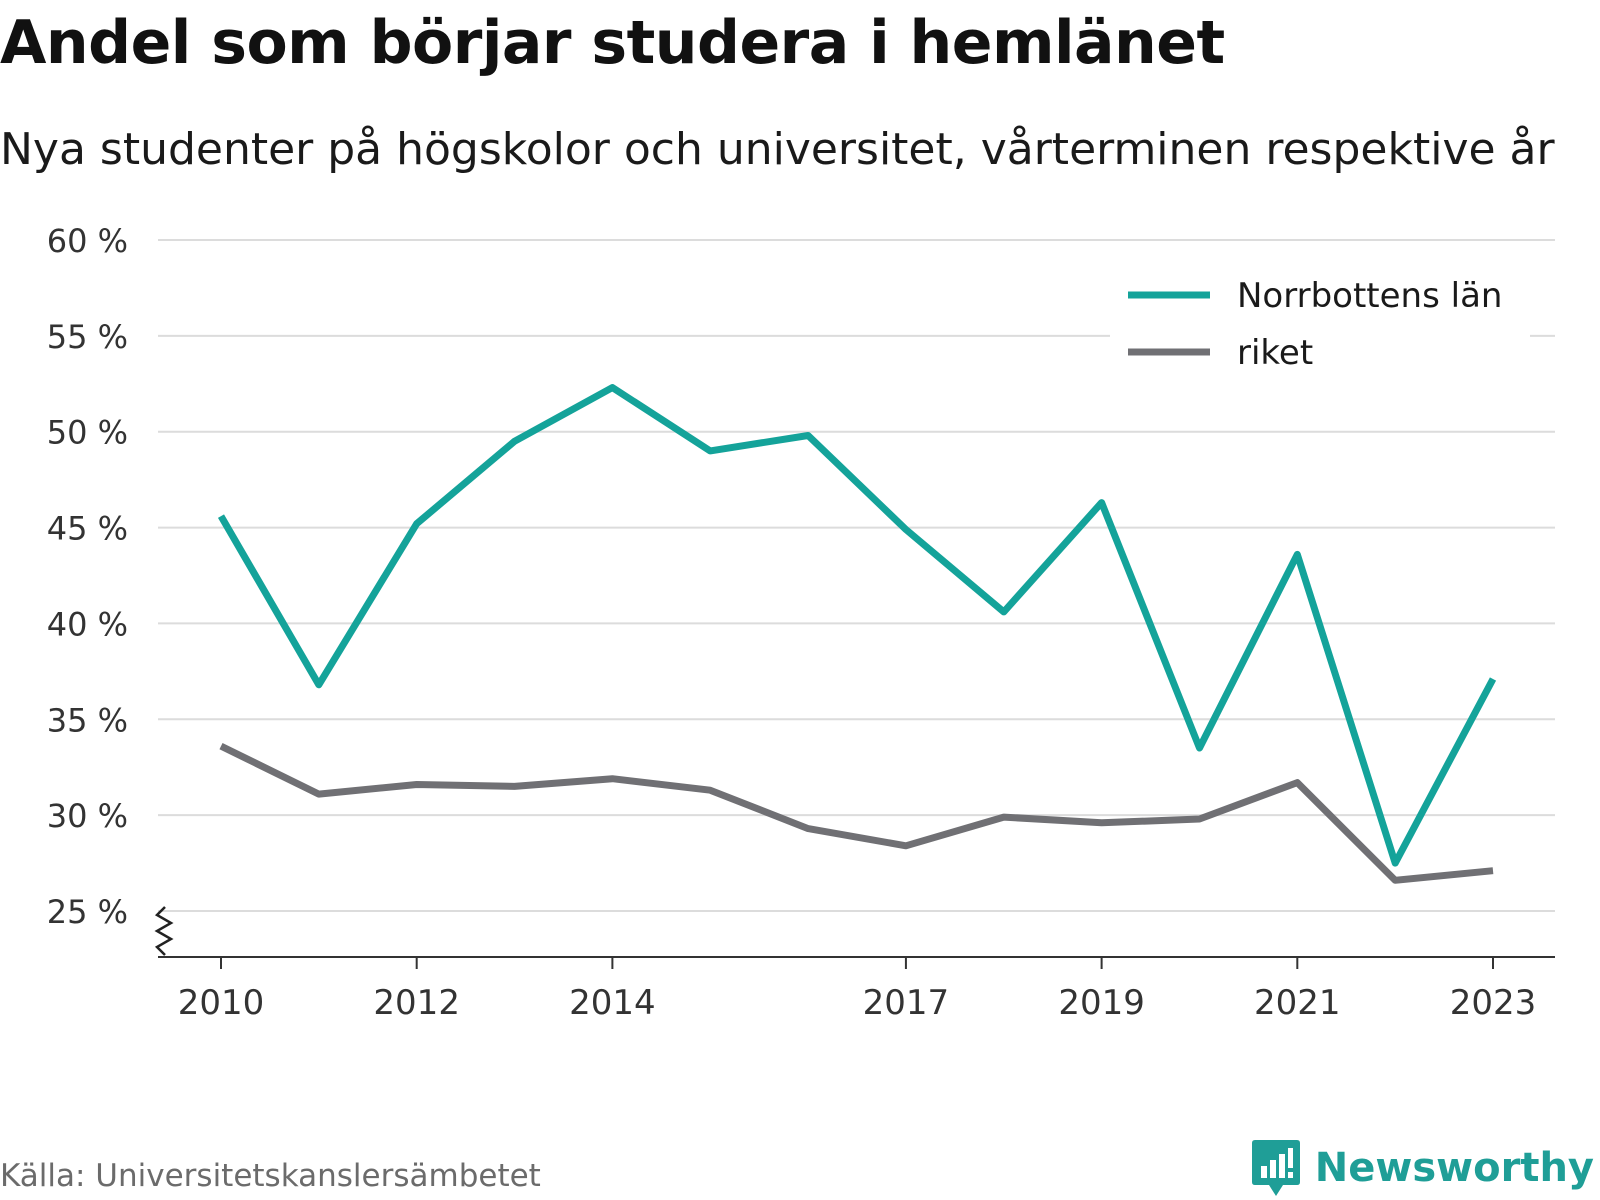  What do you see at coordinates (87, 529) in the screenshot?
I see `y-tick-label: 45 %` at bounding box center [87, 529].